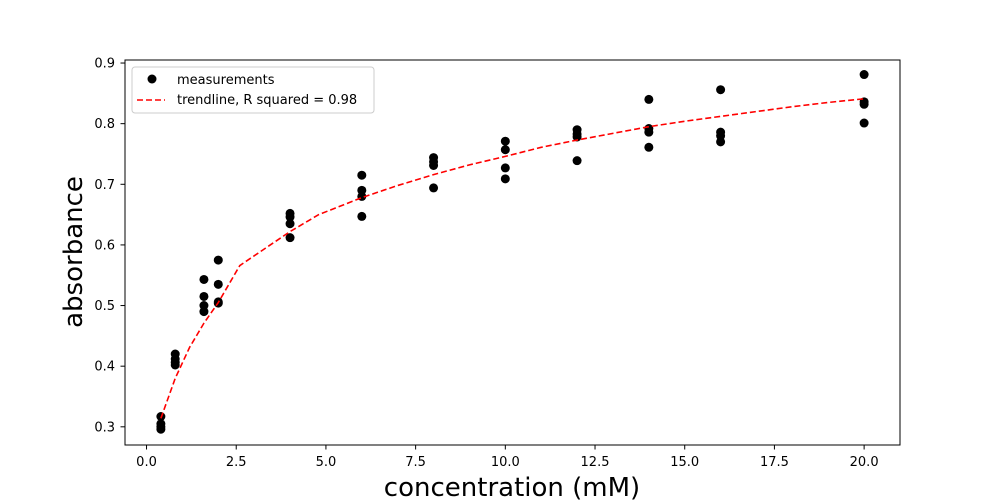 This screenshot has width=1000, height=500. What do you see at coordinates (226, 80) in the screenshot?
I see `legend-label-measurements: measurements` at bounding box center [226, 80].